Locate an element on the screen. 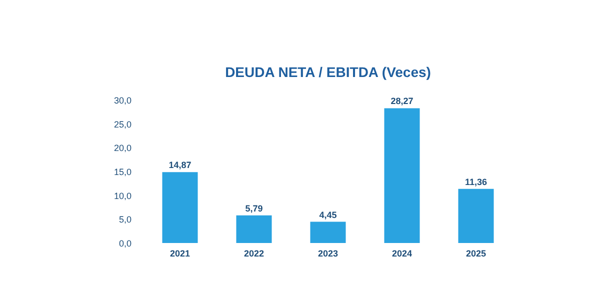 The image size is (589, 296). chart-title: DEUDA NETA / EBITDA (Veces) is located at coordinates (328, 72).